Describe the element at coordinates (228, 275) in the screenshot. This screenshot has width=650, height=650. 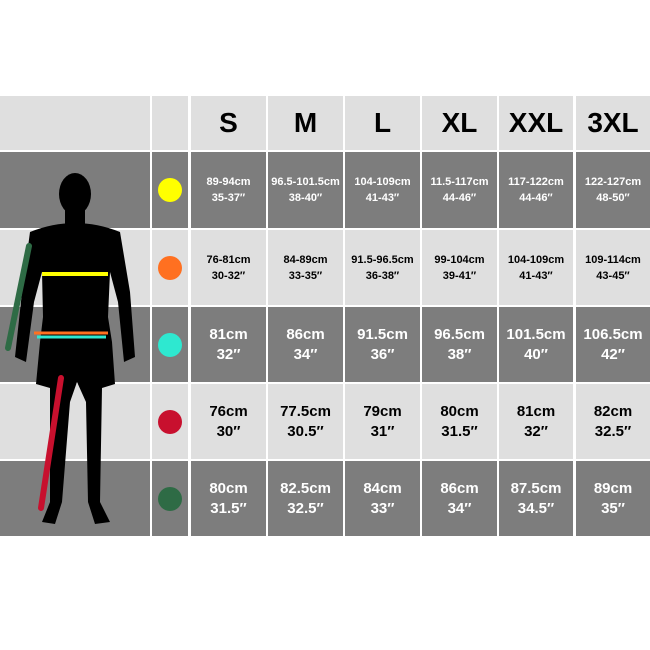
I see `inch-value: 30-32″` at that location.